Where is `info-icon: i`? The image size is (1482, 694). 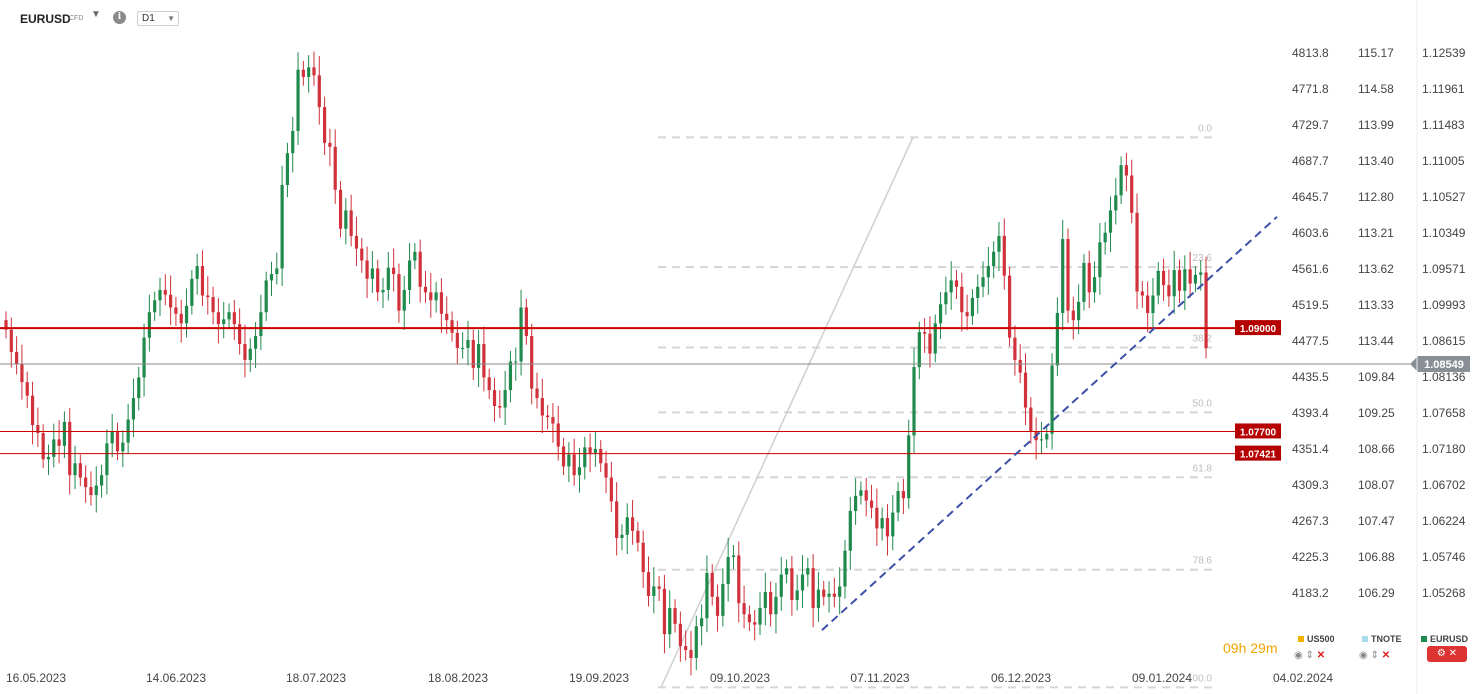 info-icon: i is located at coordinates (119, 17).